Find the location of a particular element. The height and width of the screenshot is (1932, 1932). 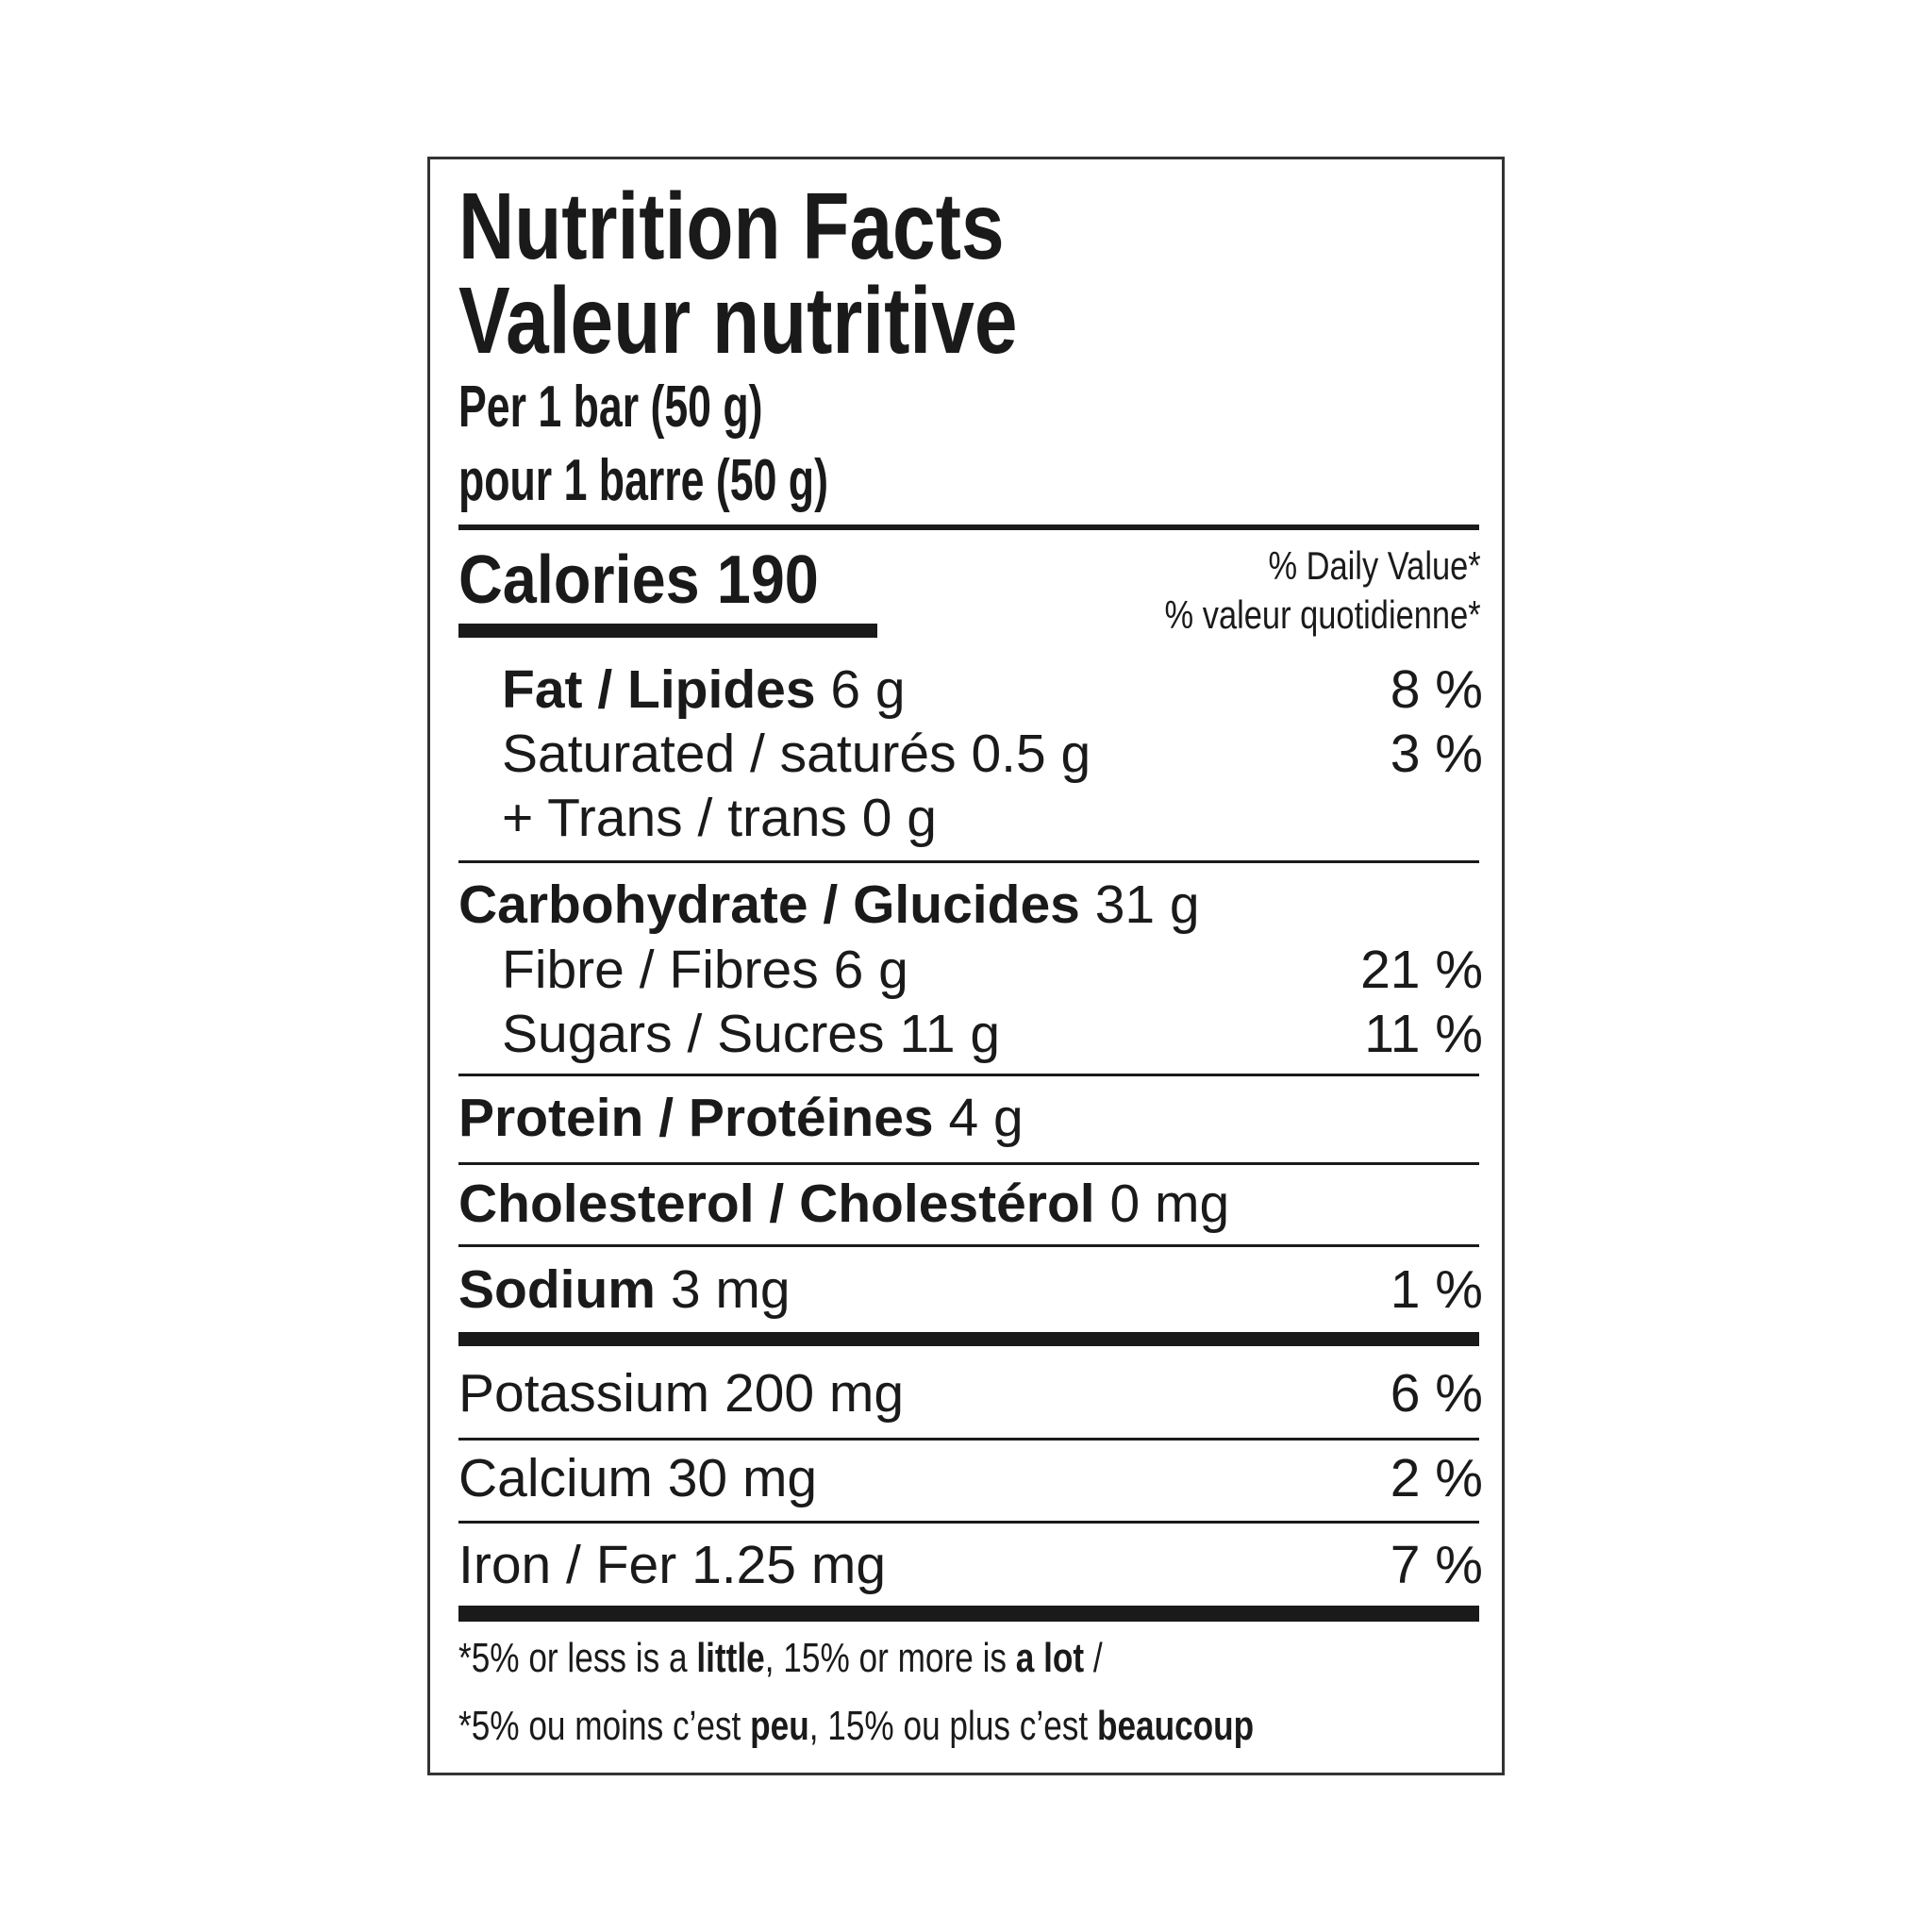

row-cholesterol: Cholesterol / Cholestérol 0 mg is located at coordinates (844, 1204).